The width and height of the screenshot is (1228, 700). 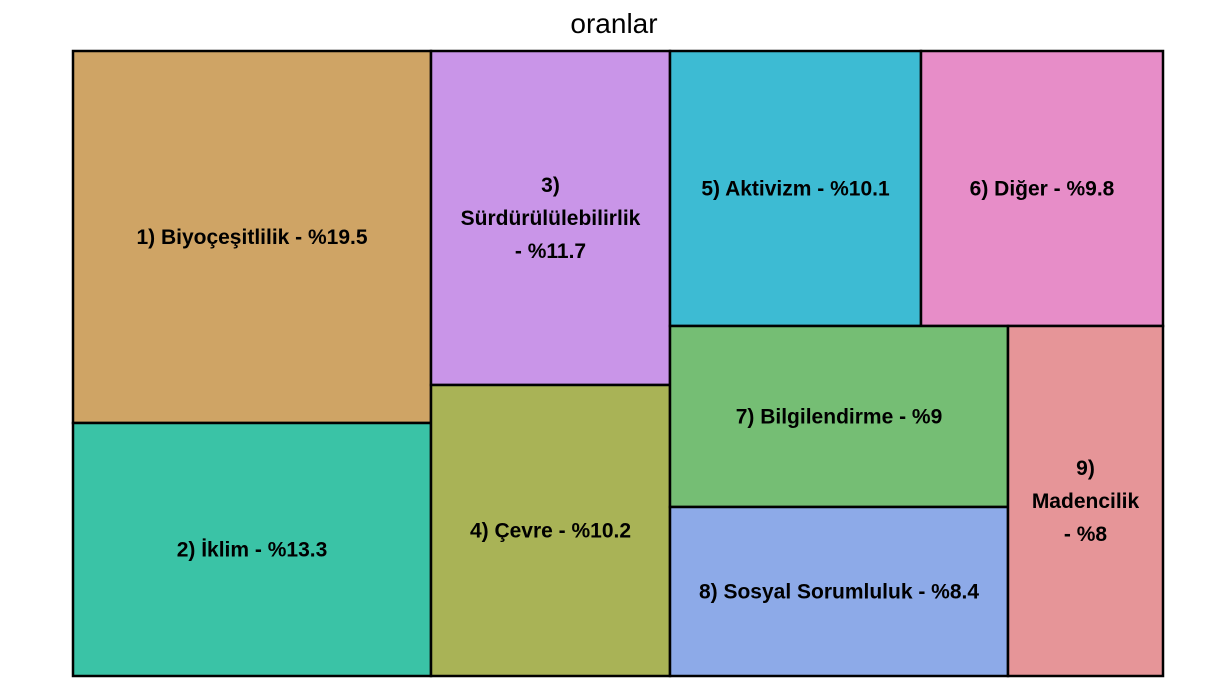 I want to click on treemap-tile-label: 4) Çevre - %10.2, so click(x=550, y=531).